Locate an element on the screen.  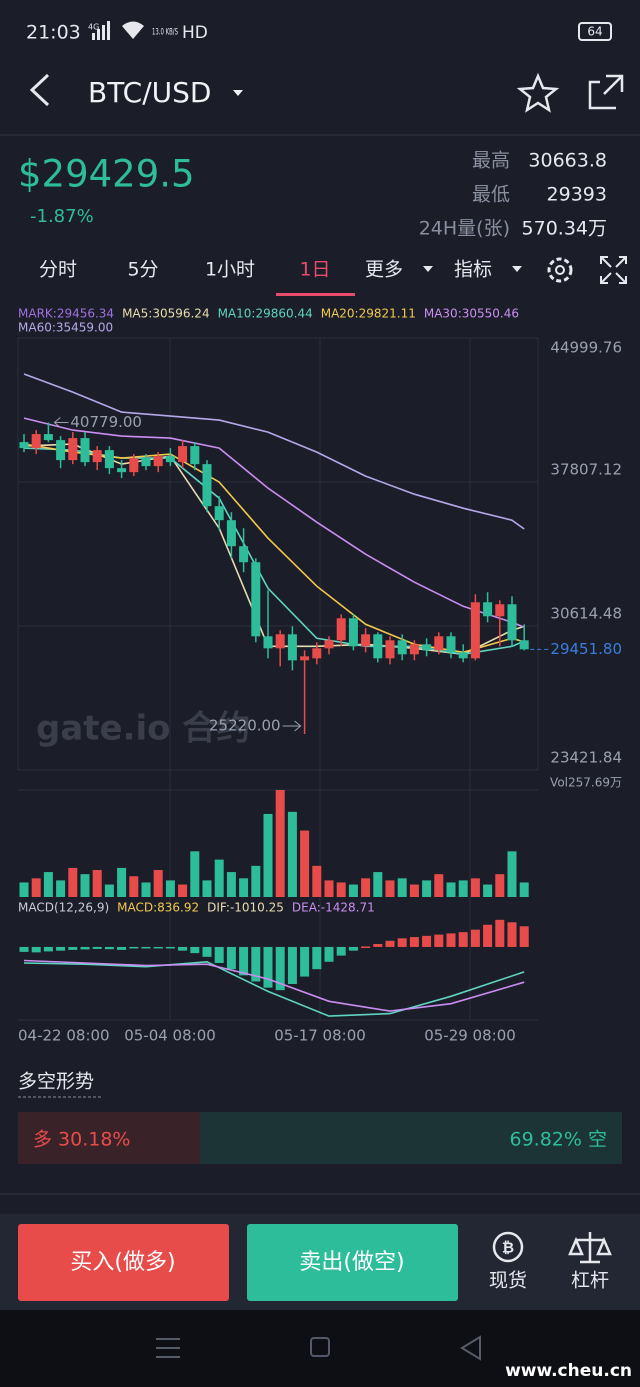
y-tick-label: 37807.12 is located at coordinates (586, 470).